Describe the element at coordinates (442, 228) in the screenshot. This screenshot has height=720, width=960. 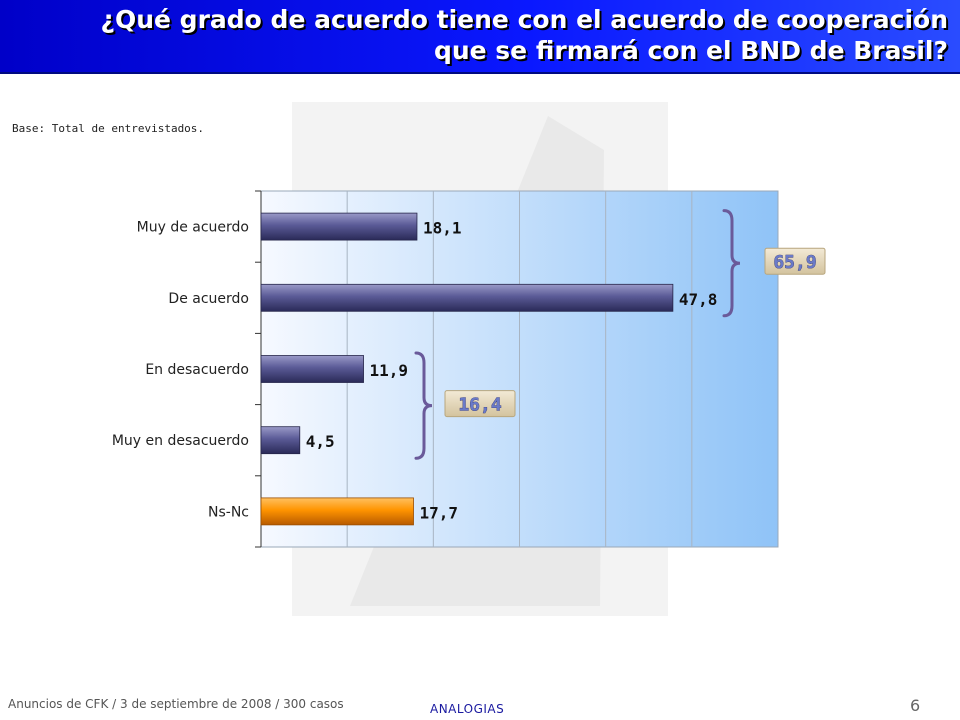
I see `value-label: 18,1` at that location.